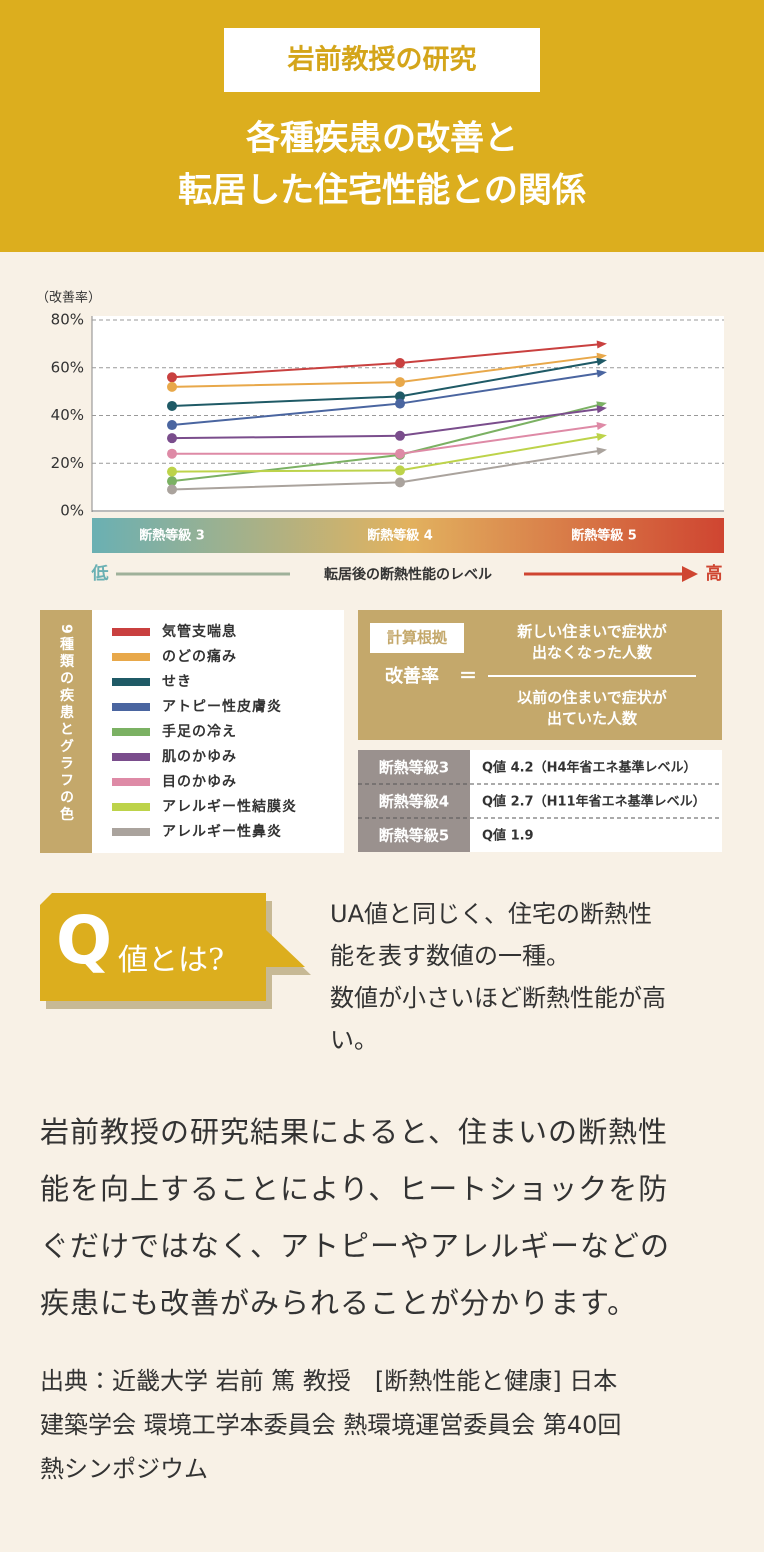  I want to click on x-tick-label: 断熱等級 3, so click(172, 536).